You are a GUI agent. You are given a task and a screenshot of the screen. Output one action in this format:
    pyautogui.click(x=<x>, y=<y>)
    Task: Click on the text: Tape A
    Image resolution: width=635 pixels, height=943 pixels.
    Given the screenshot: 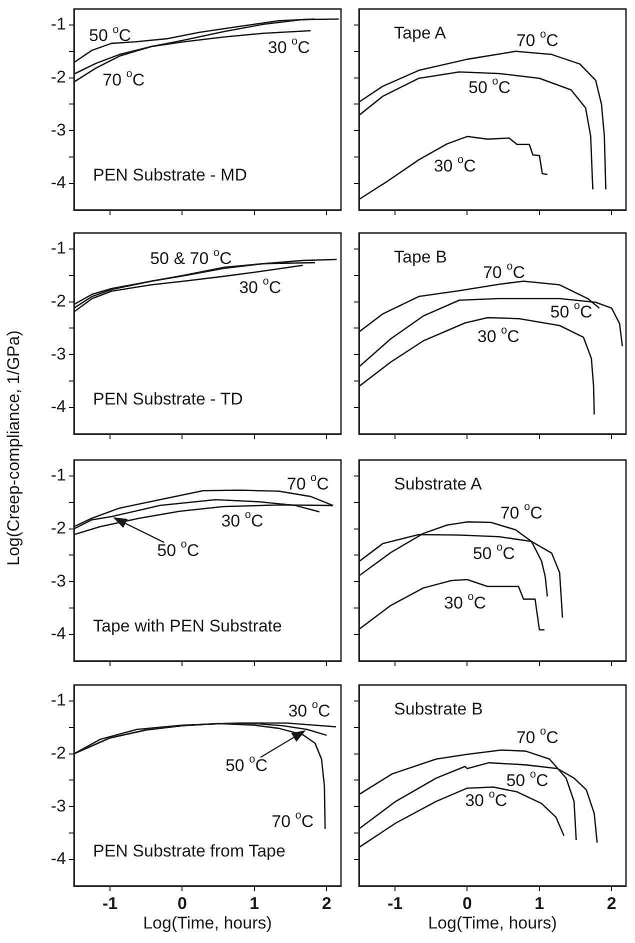 What is the action you would take?
    pyautogui.click(x=420, y=33)
    